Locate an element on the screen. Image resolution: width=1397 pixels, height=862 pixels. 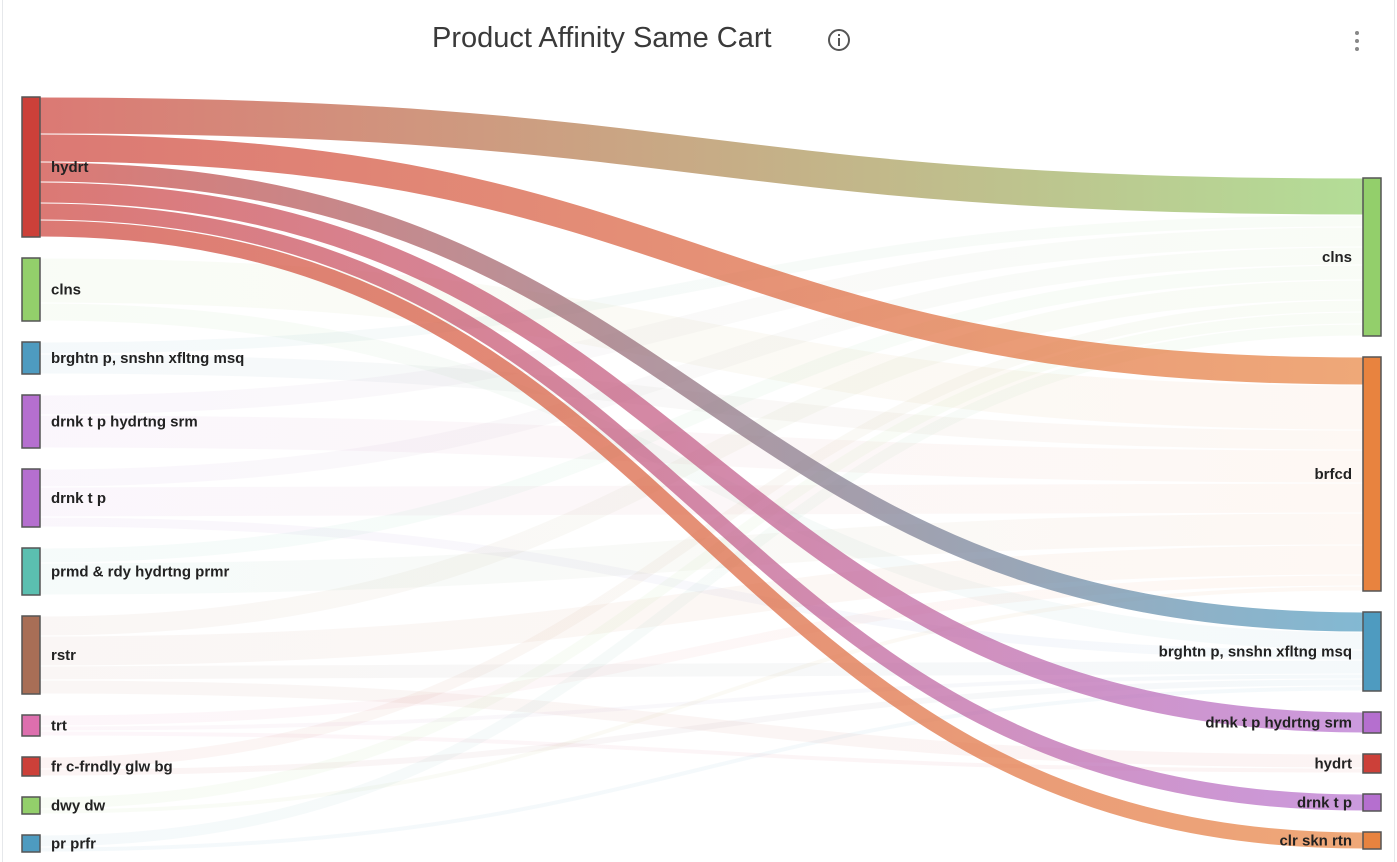
source-node-label: clns is located at coordinates (66, 290).